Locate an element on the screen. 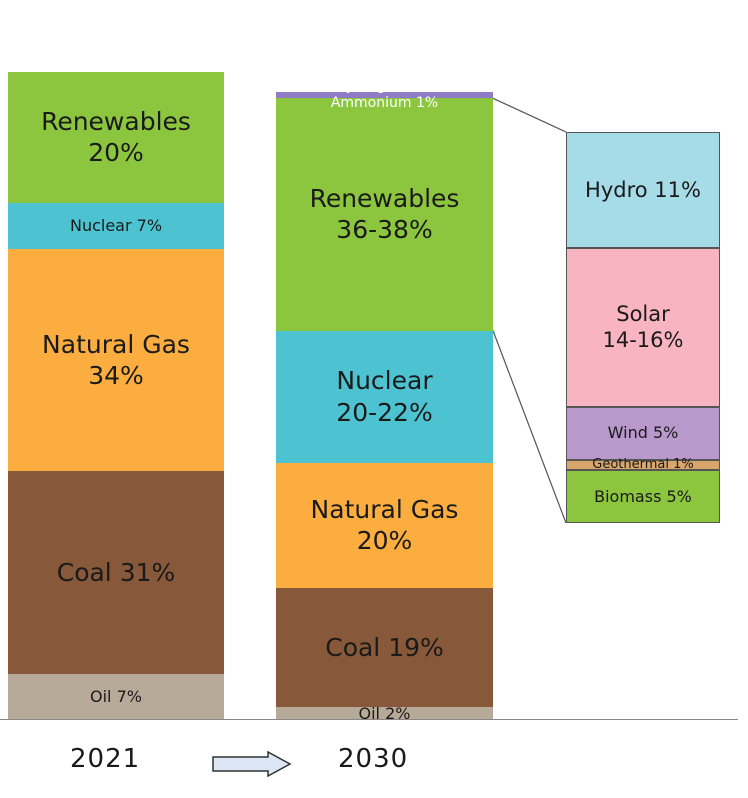 The height and width of the screenshot is (798, 748). year-label-2021: 2021 is located at coordinates (105, 759).